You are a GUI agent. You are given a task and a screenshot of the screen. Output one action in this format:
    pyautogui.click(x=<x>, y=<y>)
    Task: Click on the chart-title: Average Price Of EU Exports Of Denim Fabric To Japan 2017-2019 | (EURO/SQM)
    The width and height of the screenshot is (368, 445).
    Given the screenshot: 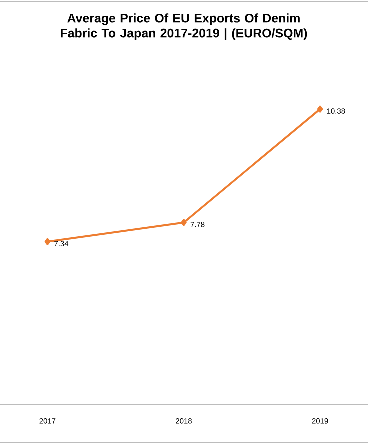 What is the action you would take?
    pyautogui.click(x=184, y=27)
    